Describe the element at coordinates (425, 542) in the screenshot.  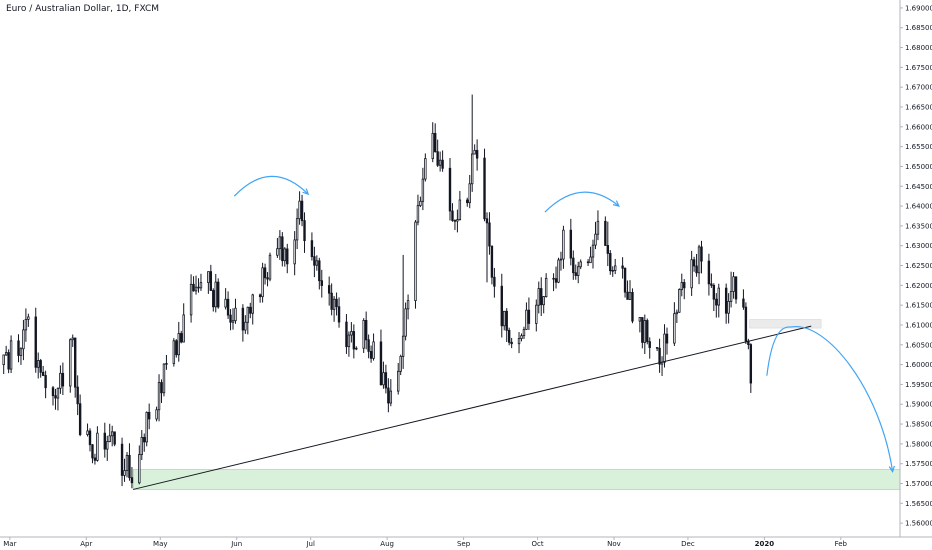
I see `x-axis: Mar Apr May Jun Jul Aug Sep Oct Nov Dec 2020 Feb` at that location.